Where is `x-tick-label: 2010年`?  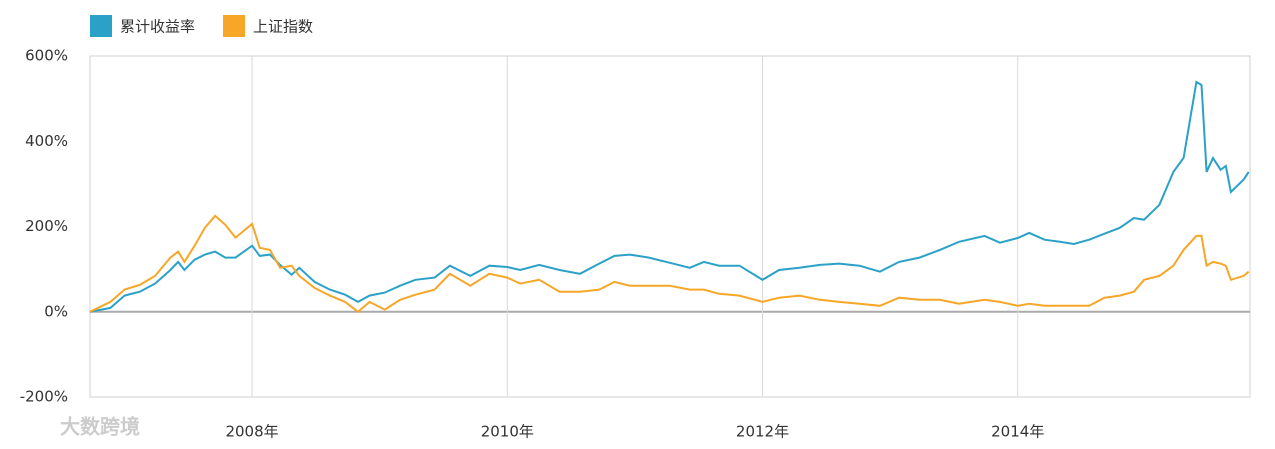
x-tick-label: 2010年 is located at coordinates (507, 432).